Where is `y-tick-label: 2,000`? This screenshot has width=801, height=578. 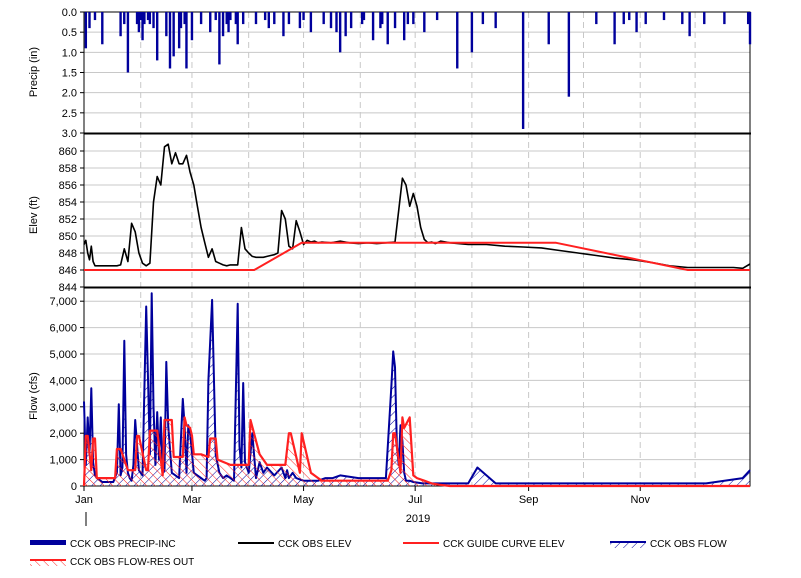 y-tick-label: 2,000 is located at coordinates (63, 434).